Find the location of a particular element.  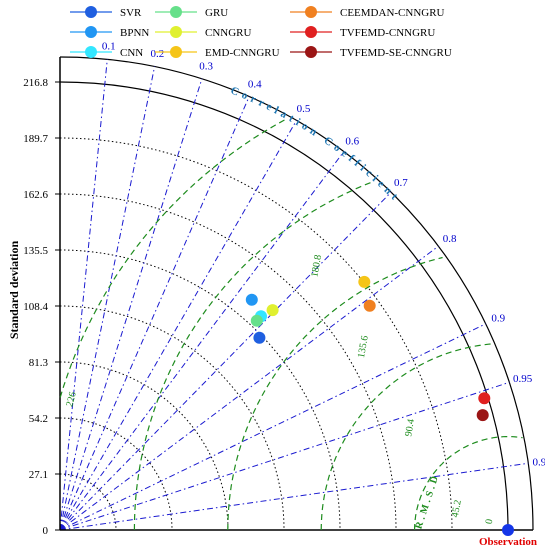

correlation-tick-label: 0.4 is located at coordinates (255, 85).